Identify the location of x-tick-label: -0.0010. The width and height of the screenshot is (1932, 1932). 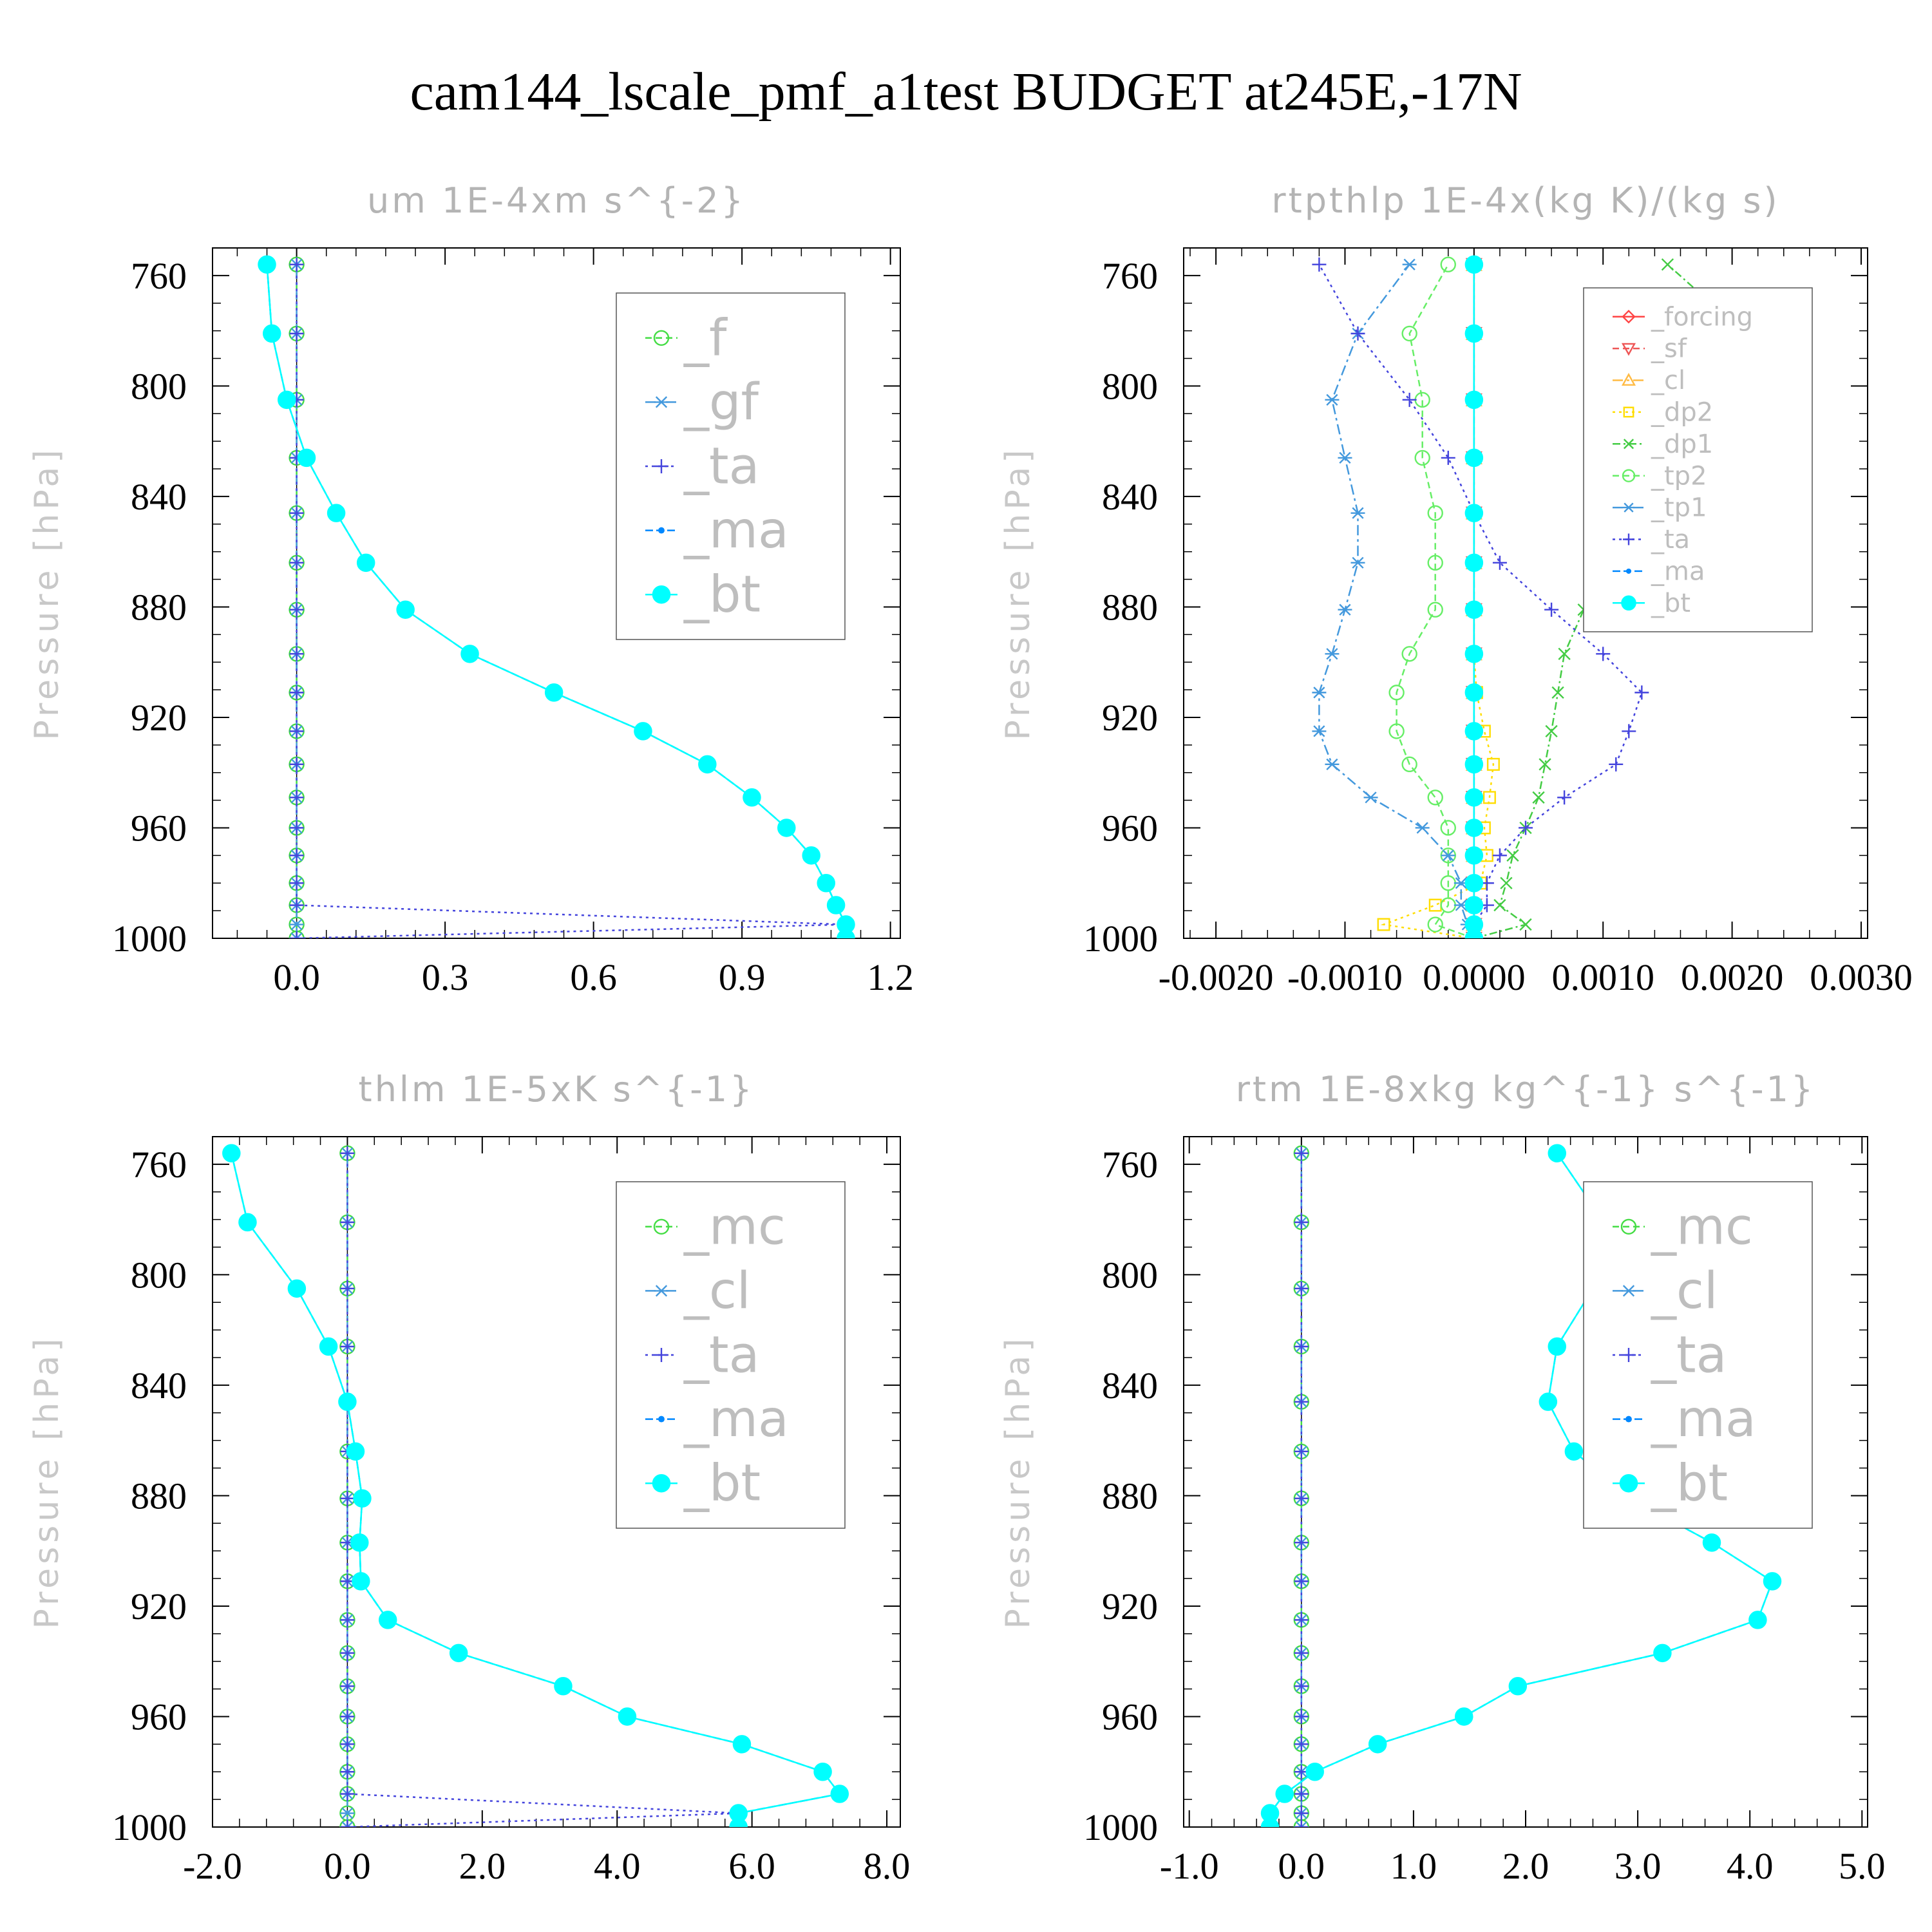
(1345, 977).